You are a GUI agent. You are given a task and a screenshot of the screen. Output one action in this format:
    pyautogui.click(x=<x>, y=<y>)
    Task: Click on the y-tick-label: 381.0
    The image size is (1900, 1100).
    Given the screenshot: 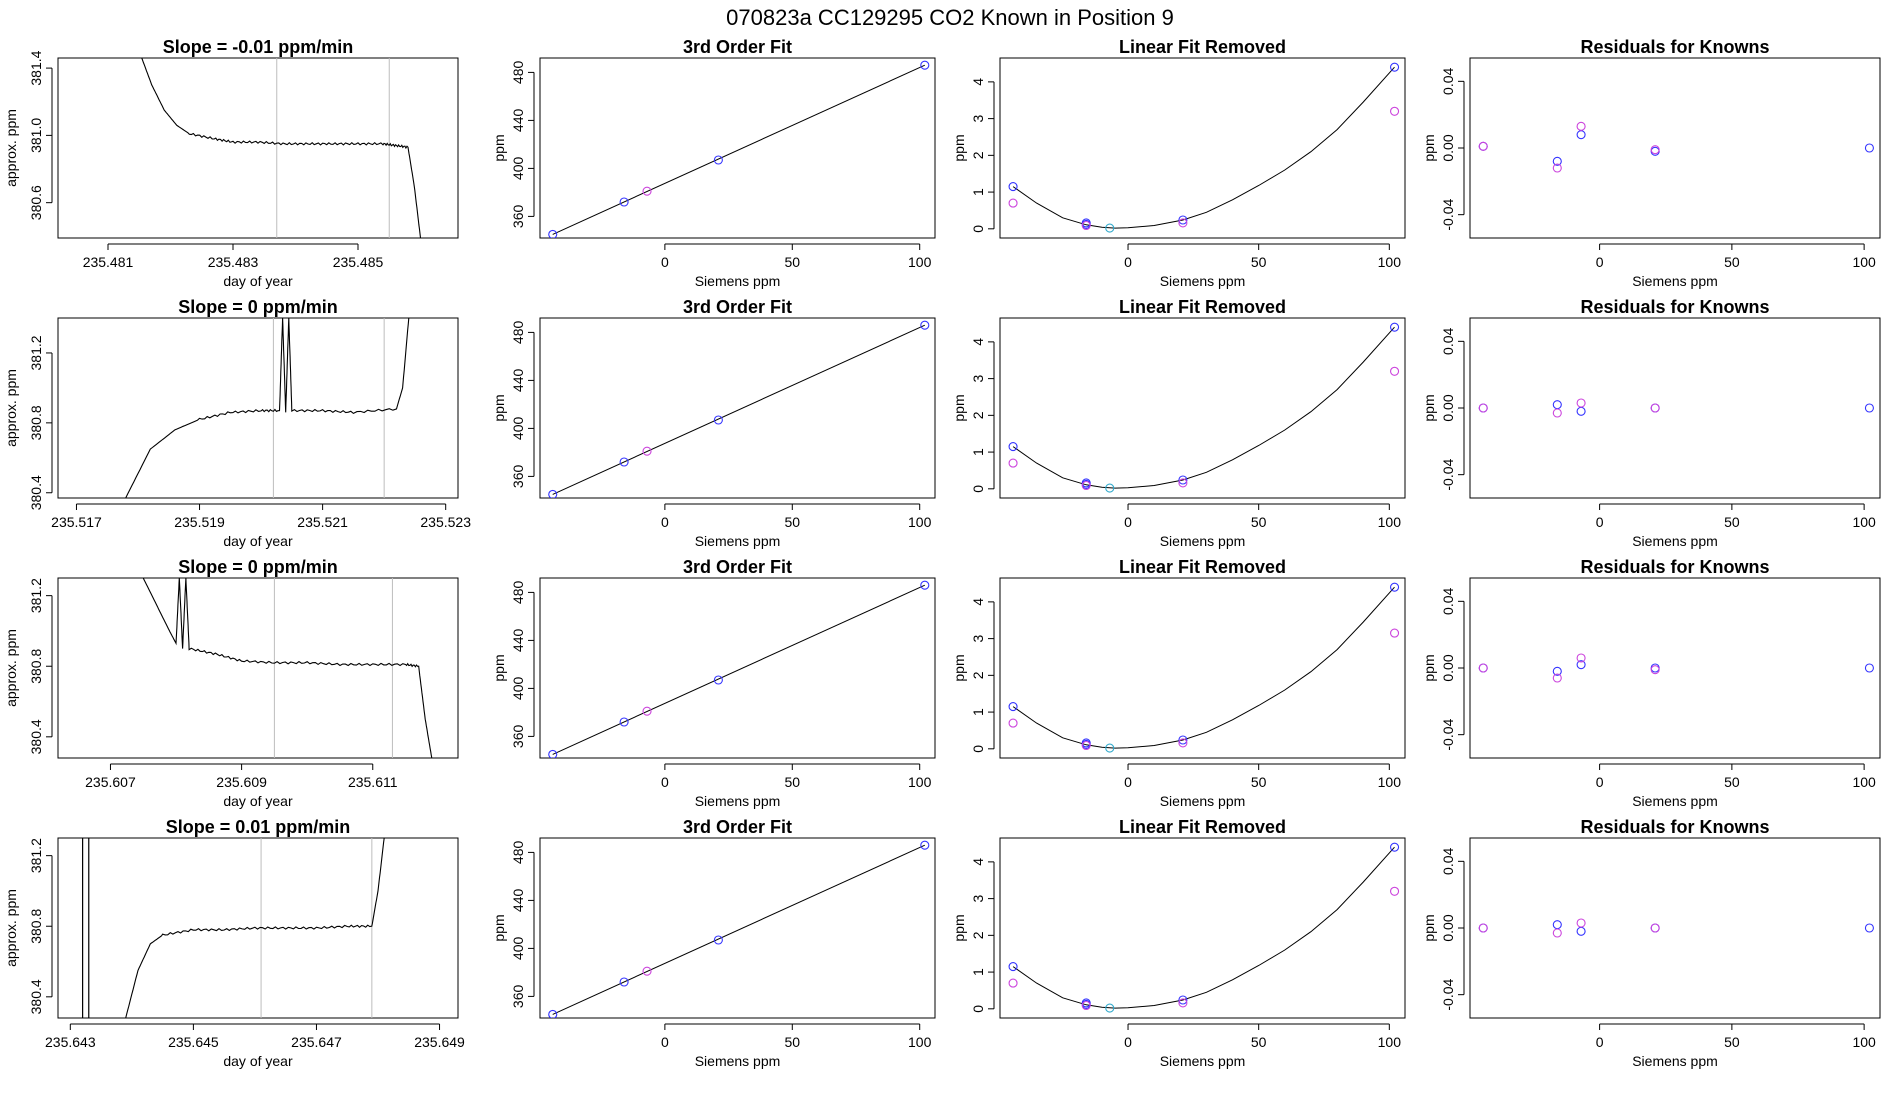 What is the action you would take?
    pyautogui.click(x=36, y=135)
    